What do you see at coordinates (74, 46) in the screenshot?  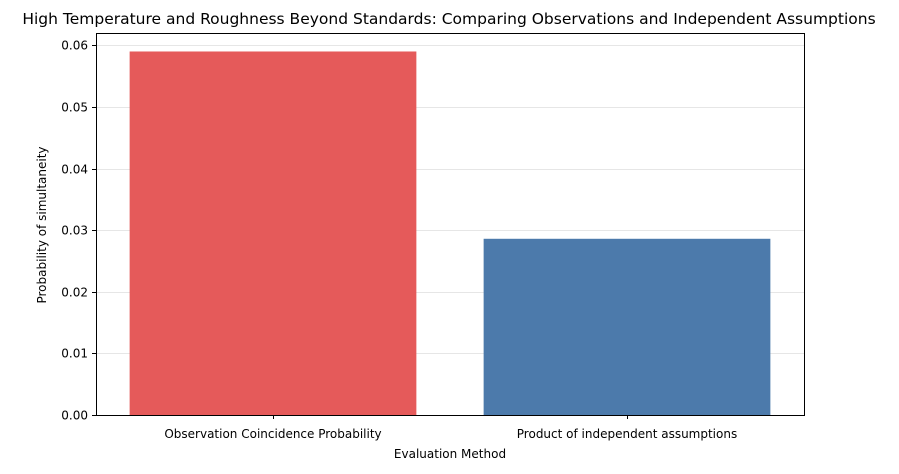 I see `y-tick-label: 0.06` at bounding box center [74, 46].